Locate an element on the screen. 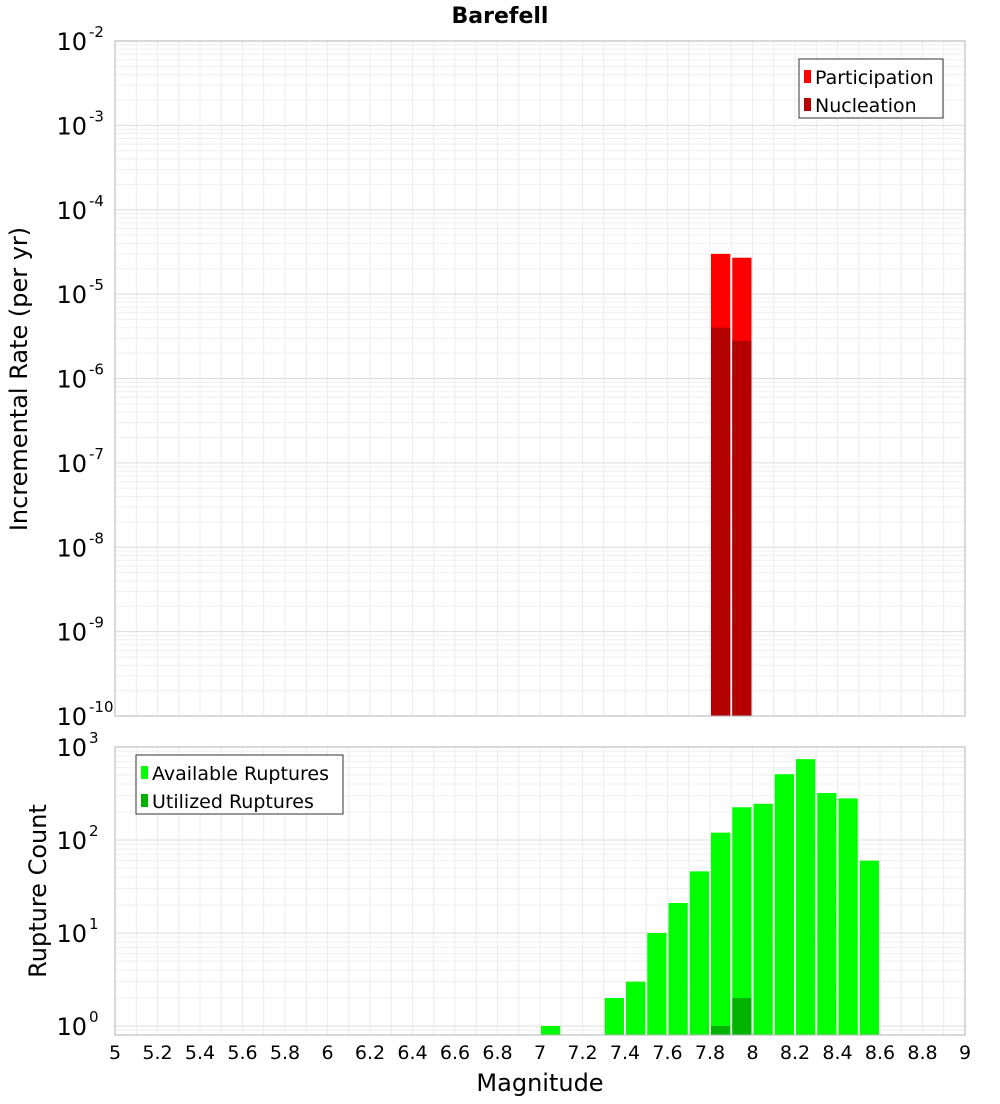  legend-label: Utilized Ruptures is located at coordinates (233, 802).